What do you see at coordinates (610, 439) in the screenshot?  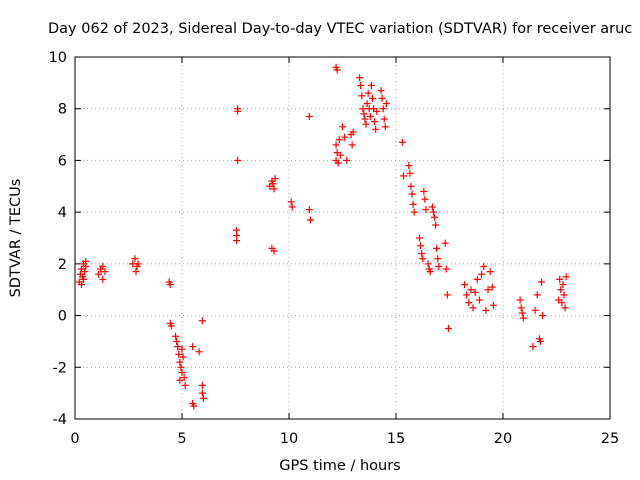 I see `x-tick-label: 25` at bounding box center [610, 439].